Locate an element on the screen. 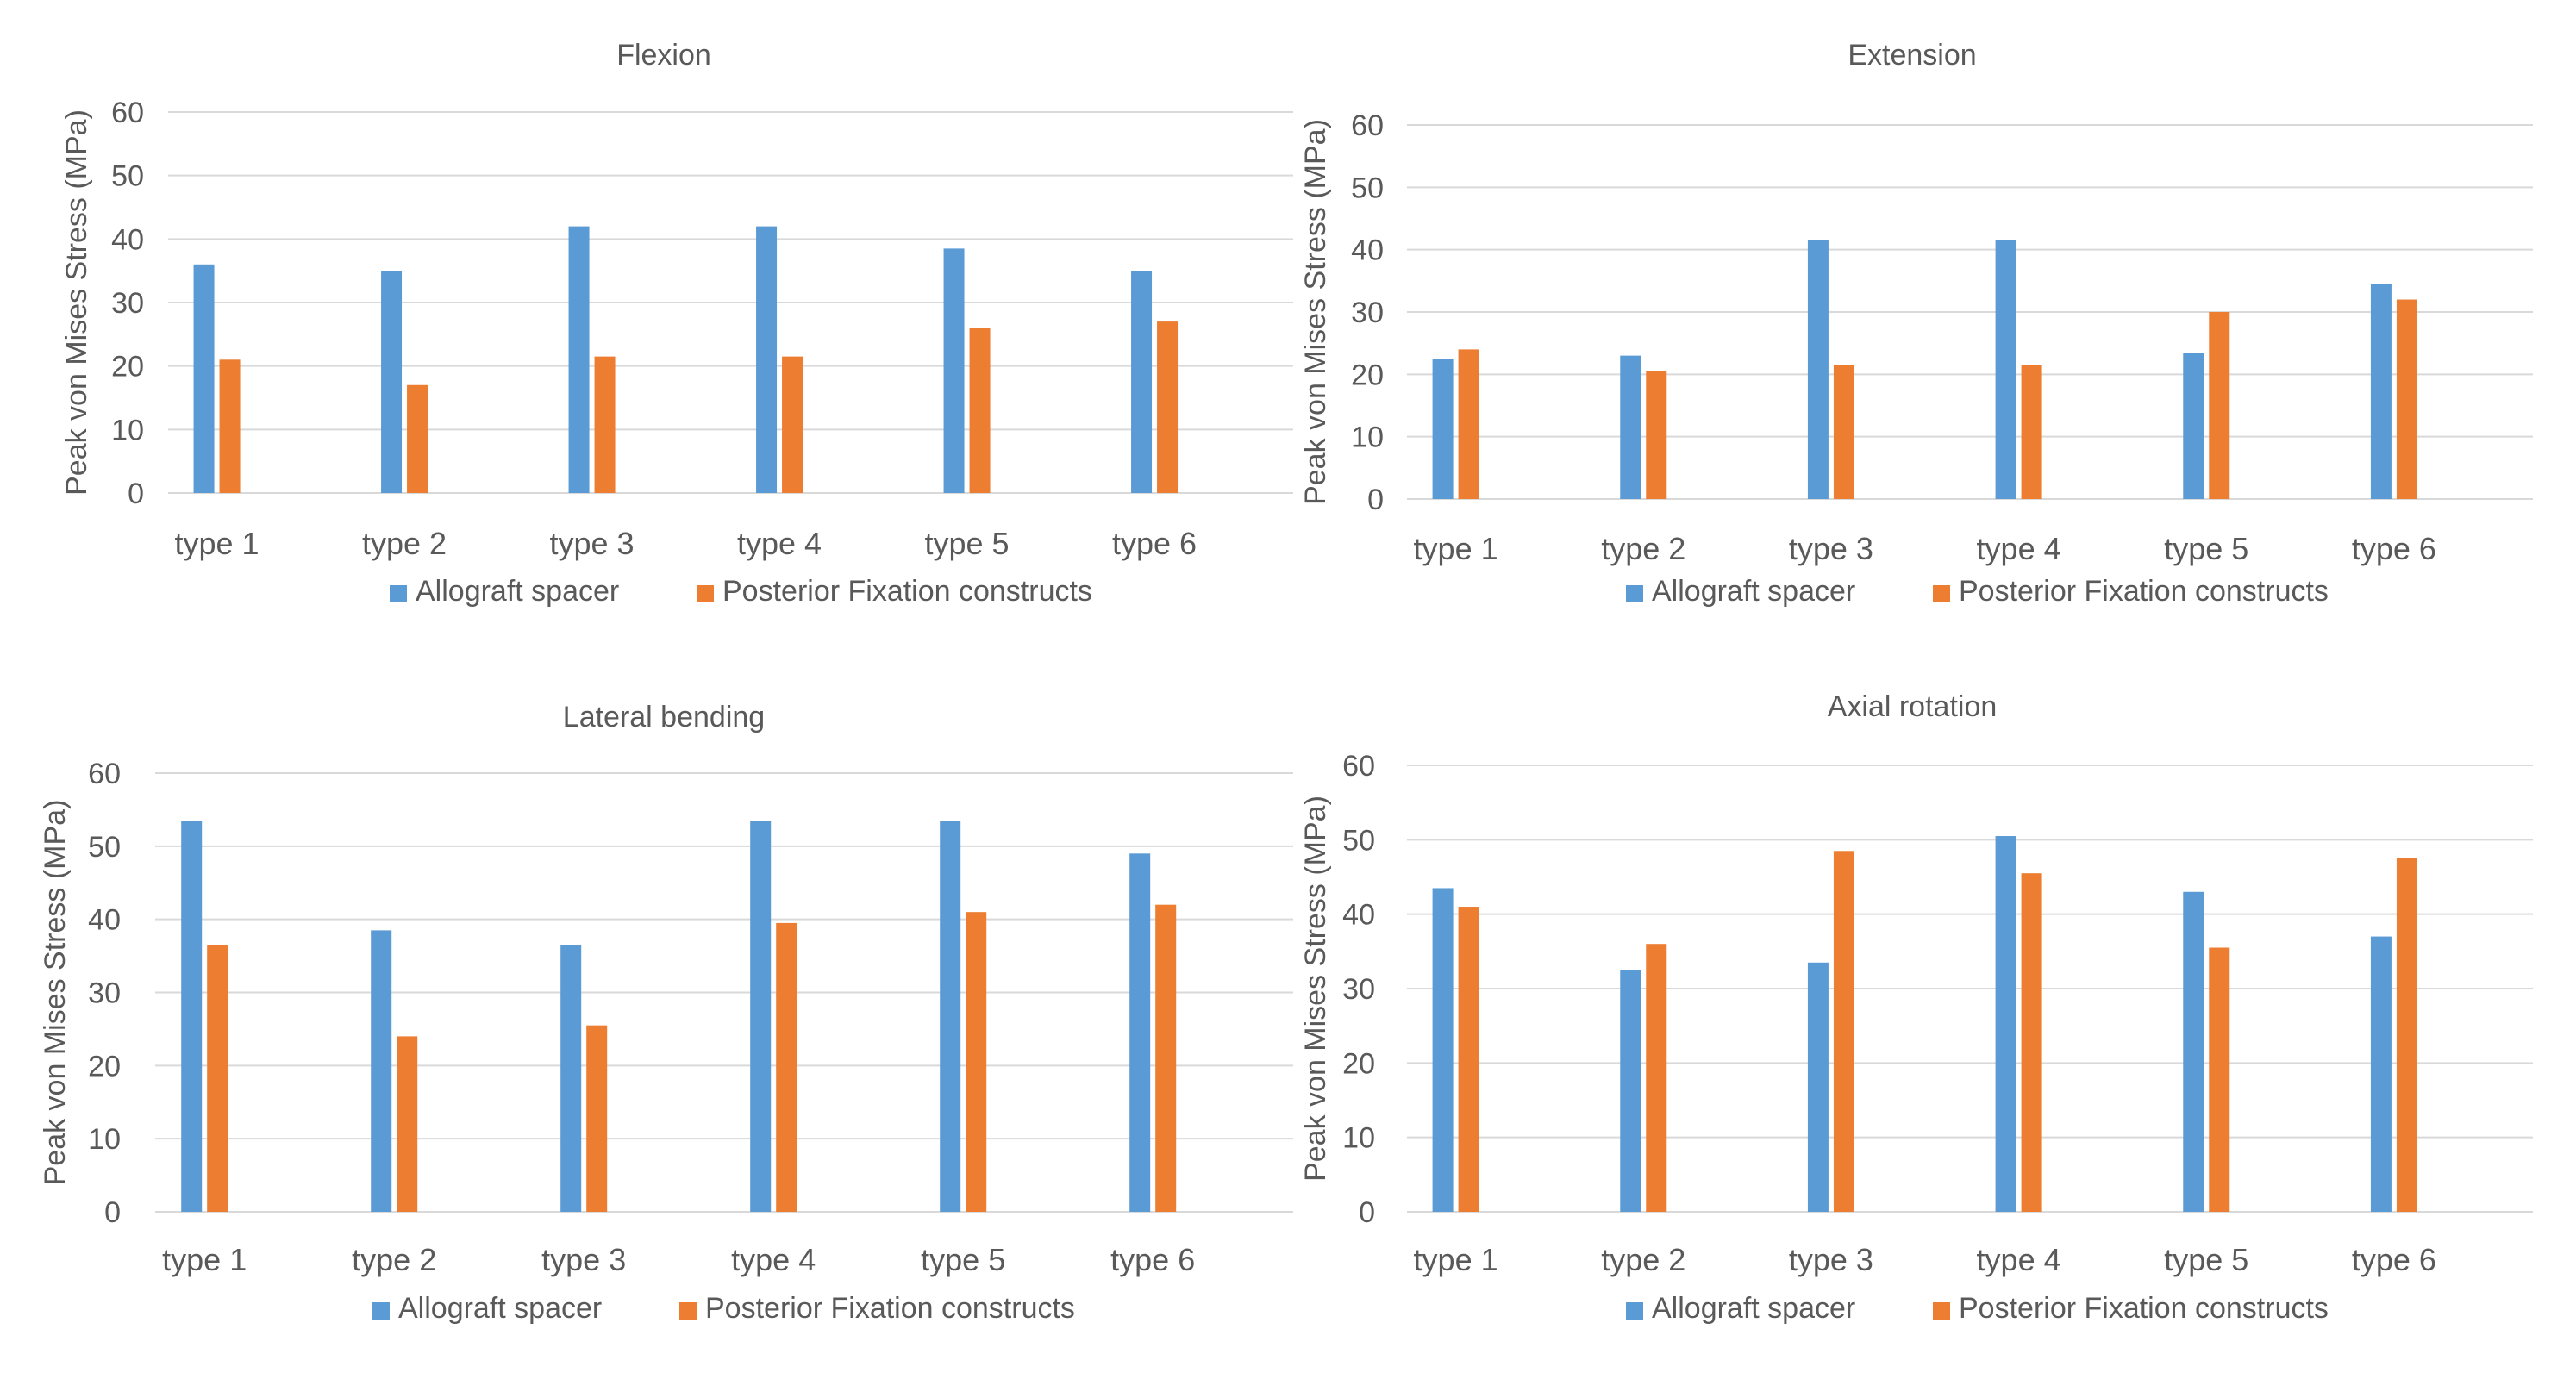 The height and width of the screenshot is (1373, 2576). chart-title: Axial rotation is located at coordinates (1913, 707).